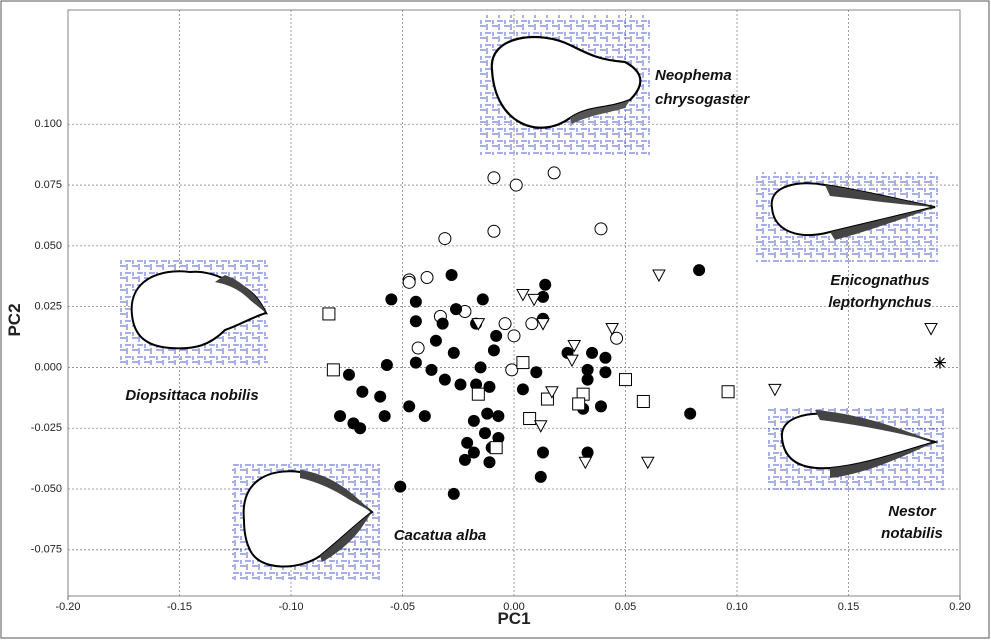 This screenshot has height=640, width=991. I want to click on annotation: notabilis, so click(912, 533).